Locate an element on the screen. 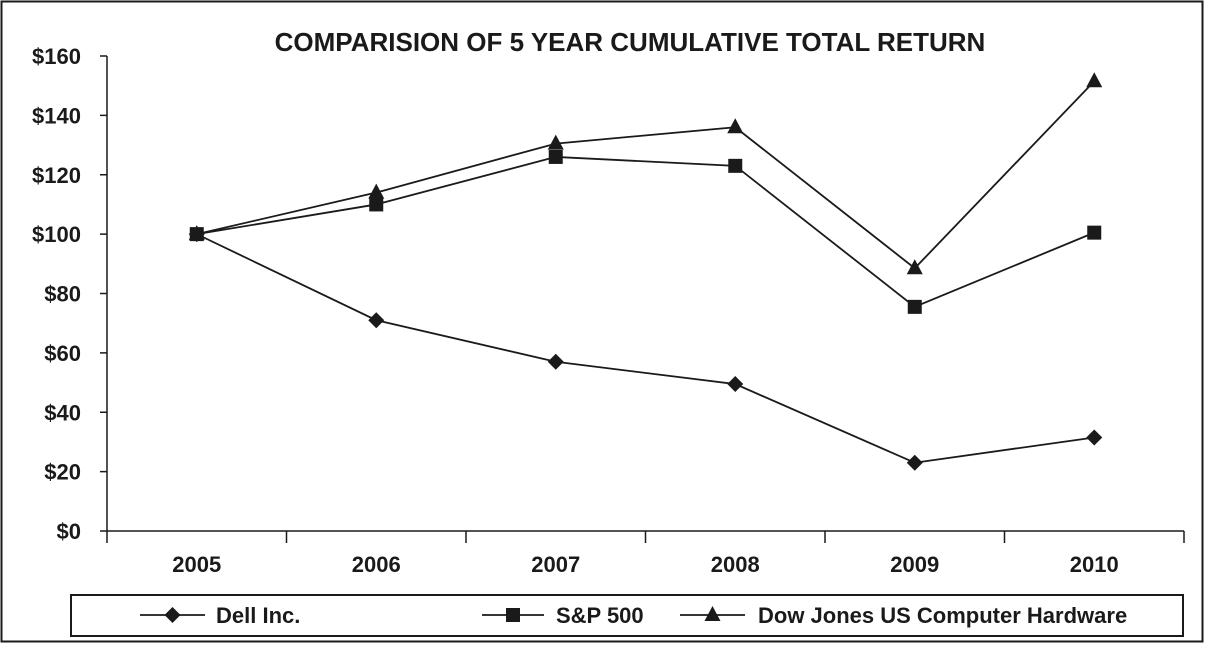 This screenshot has height=649, width=1206. legend-label: Dow Jones US Computer Hardware is located at coordinates (942, 615).